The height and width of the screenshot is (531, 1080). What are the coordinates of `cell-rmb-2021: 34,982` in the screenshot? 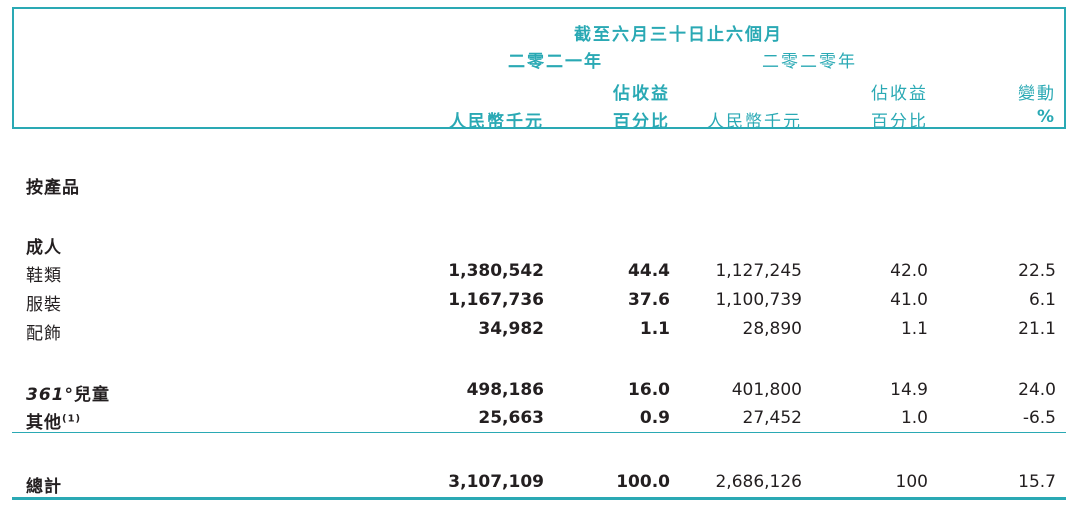 It's located at (511, 329).